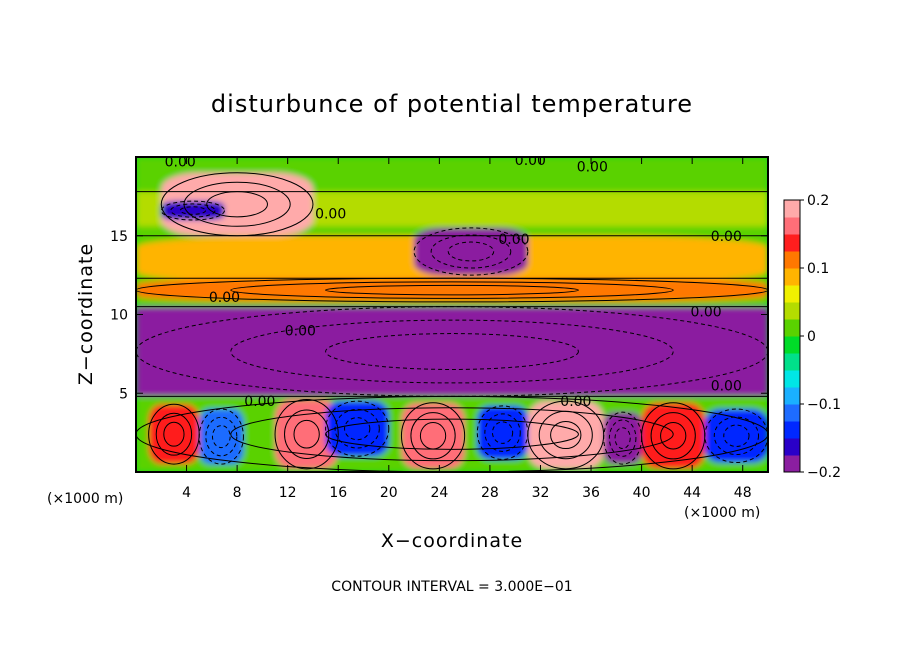  Describe the element at coordinates (451, 587) in the screenshot. I see `contour-interval-note: CONTOUR INTERVAL = 3.000E−01` at that location.